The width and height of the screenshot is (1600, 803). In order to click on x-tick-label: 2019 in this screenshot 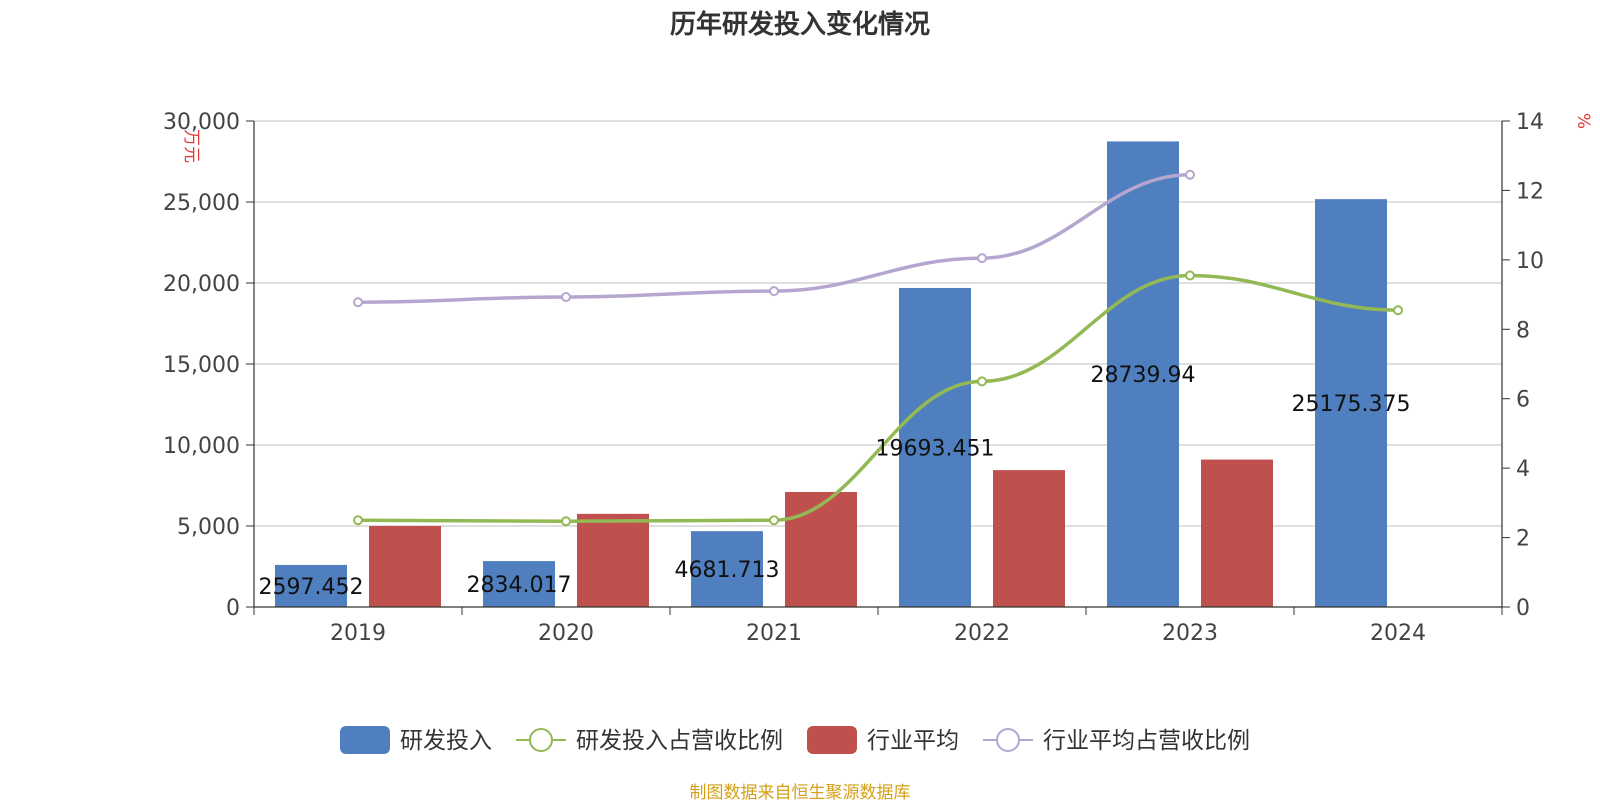, I will do `click(358, 633)`.